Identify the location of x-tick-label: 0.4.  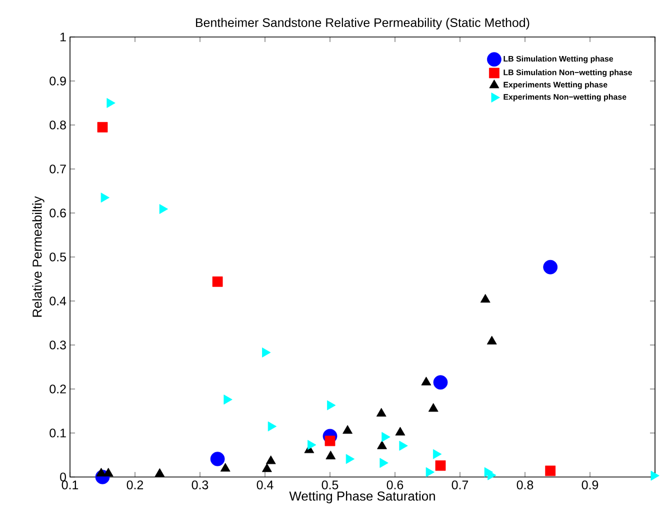
(265, 485).